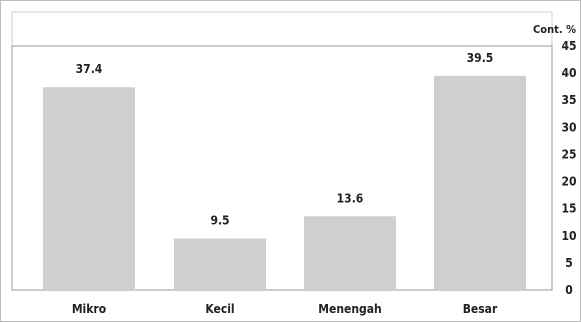 The height and width of the screenshot is (322, 581). What do you see at coordinates (89, 309) in the screenshot?
I see `category-label: Mikro` at bounding box center [89, 309].